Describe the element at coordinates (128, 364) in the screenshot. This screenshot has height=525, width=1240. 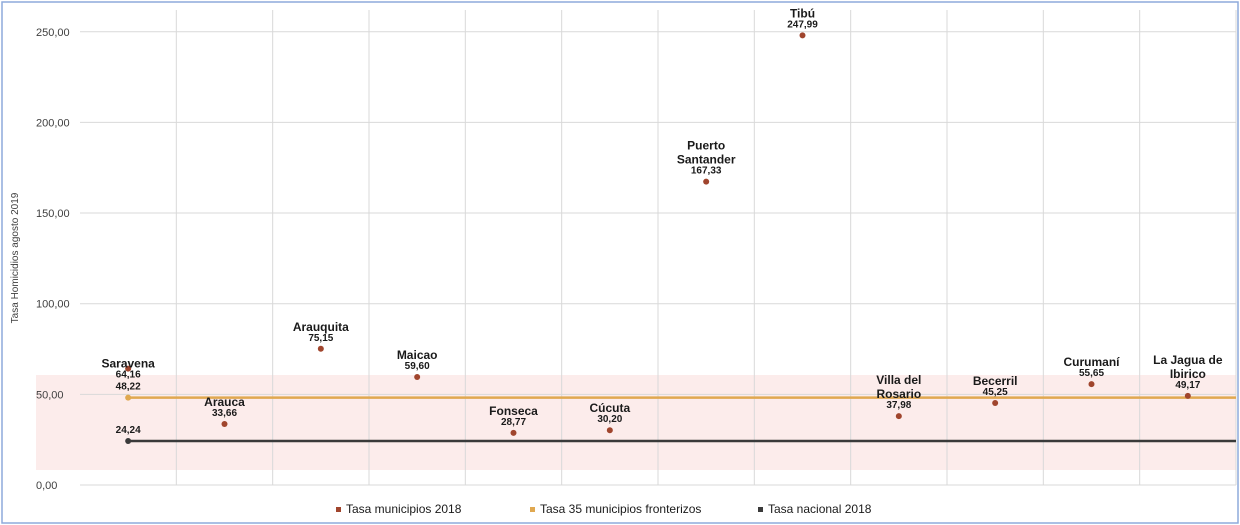
I see `municipality-label: Saravena` at that location.